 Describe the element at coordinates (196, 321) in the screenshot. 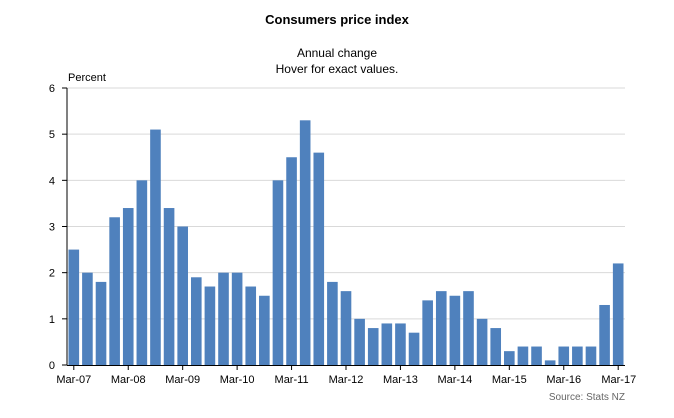

I see `bar: Jun-09: 1.9` at that location.